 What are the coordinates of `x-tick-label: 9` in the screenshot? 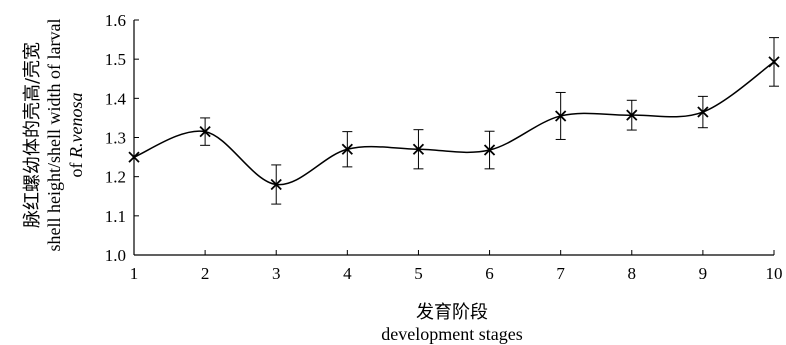 It's located at (703, 273).